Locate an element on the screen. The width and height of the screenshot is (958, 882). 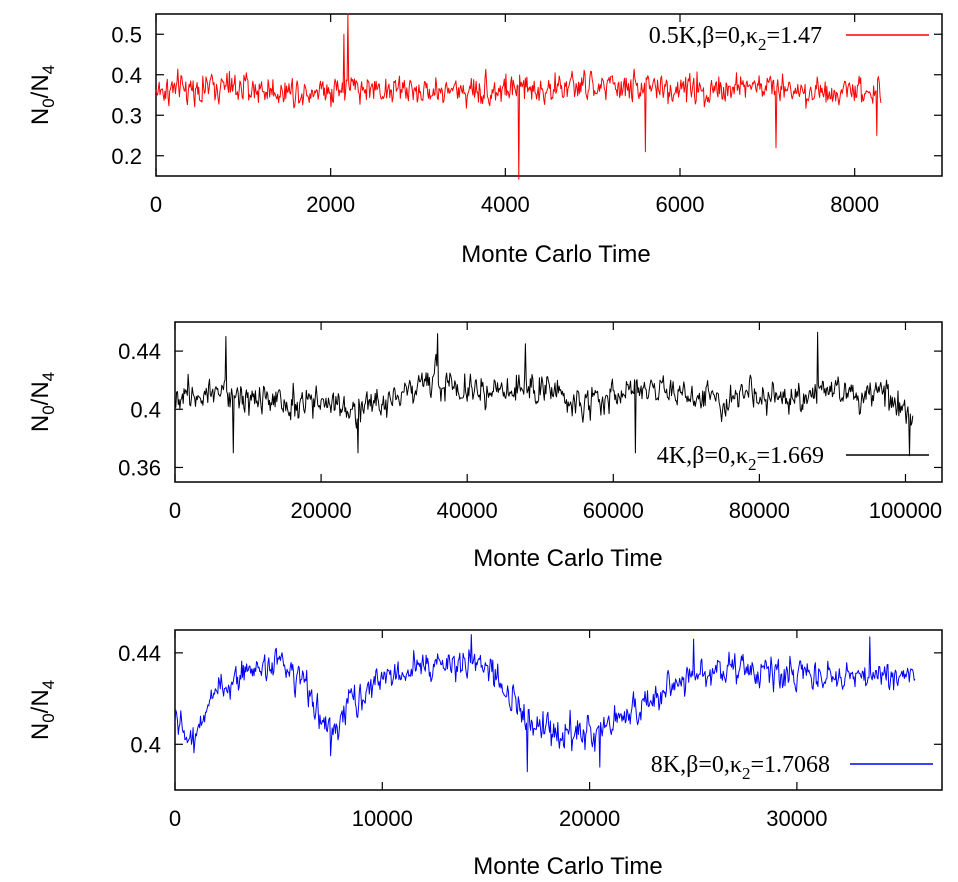
panel-1-legend-label: 0.5K,β=0,κ2=1.47 is located at coordinates (735, 38).